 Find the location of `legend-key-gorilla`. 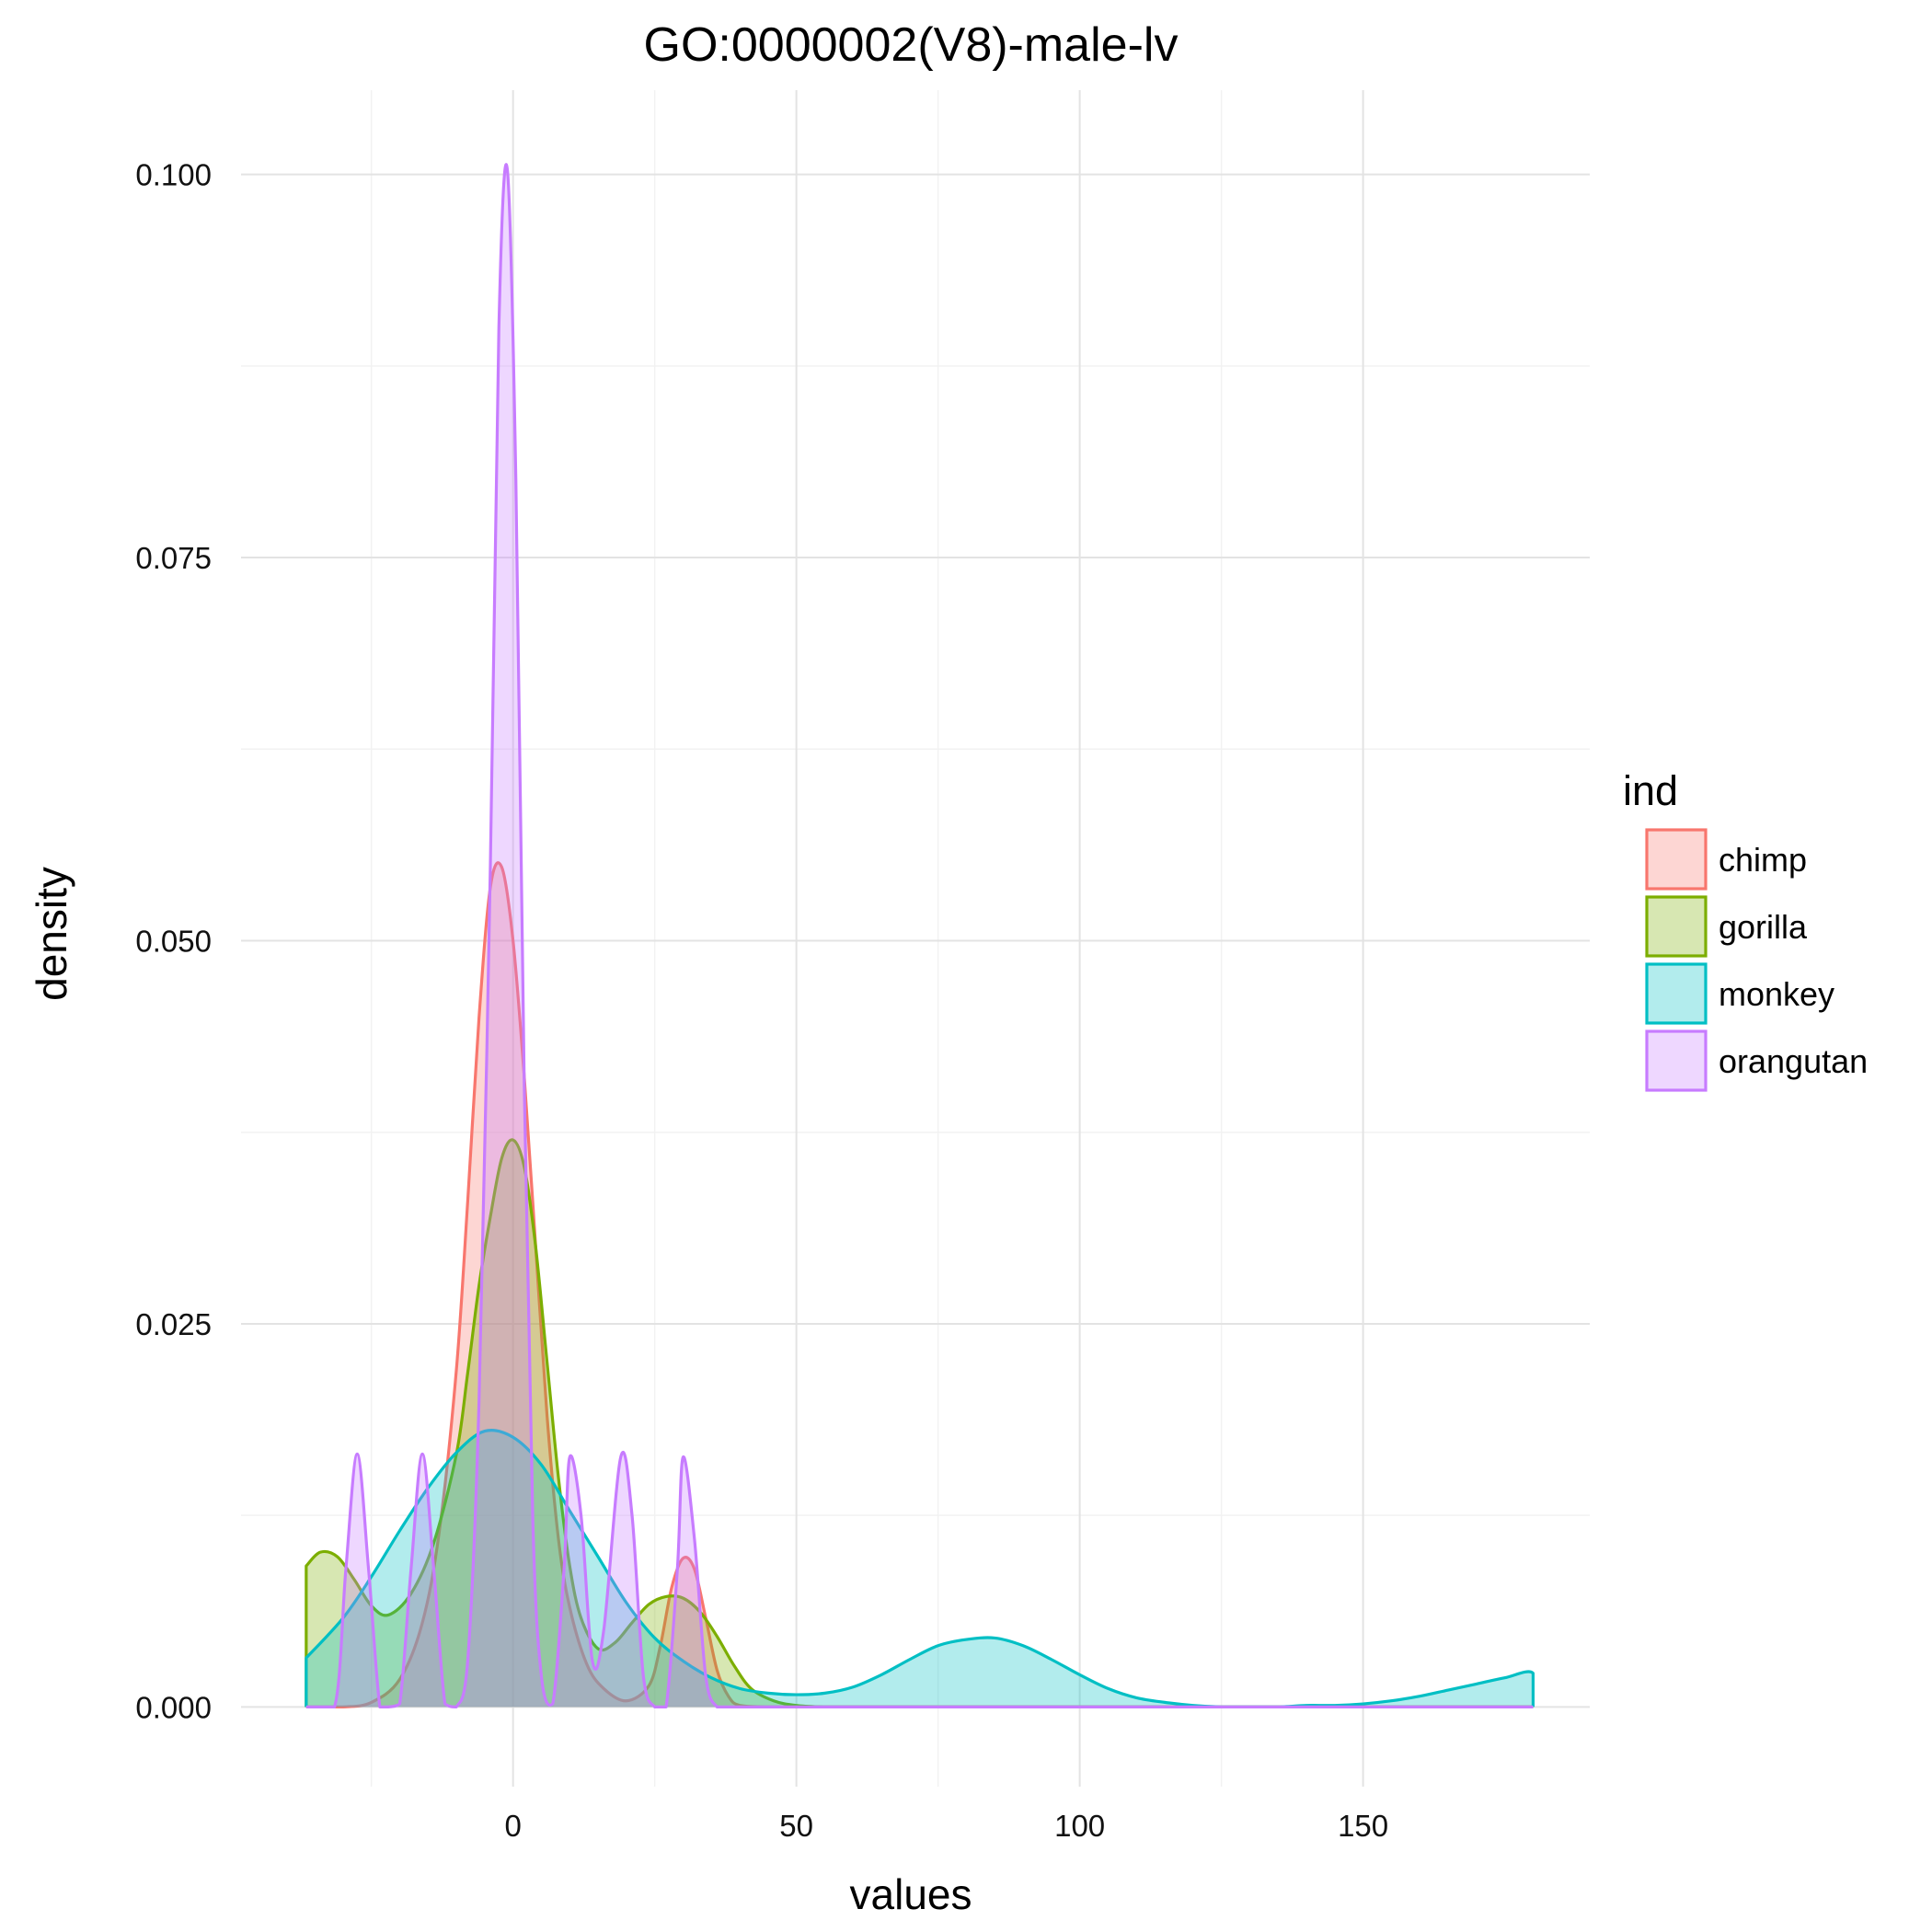

legend-key-gorilla is located at coordinates (1676, 926).